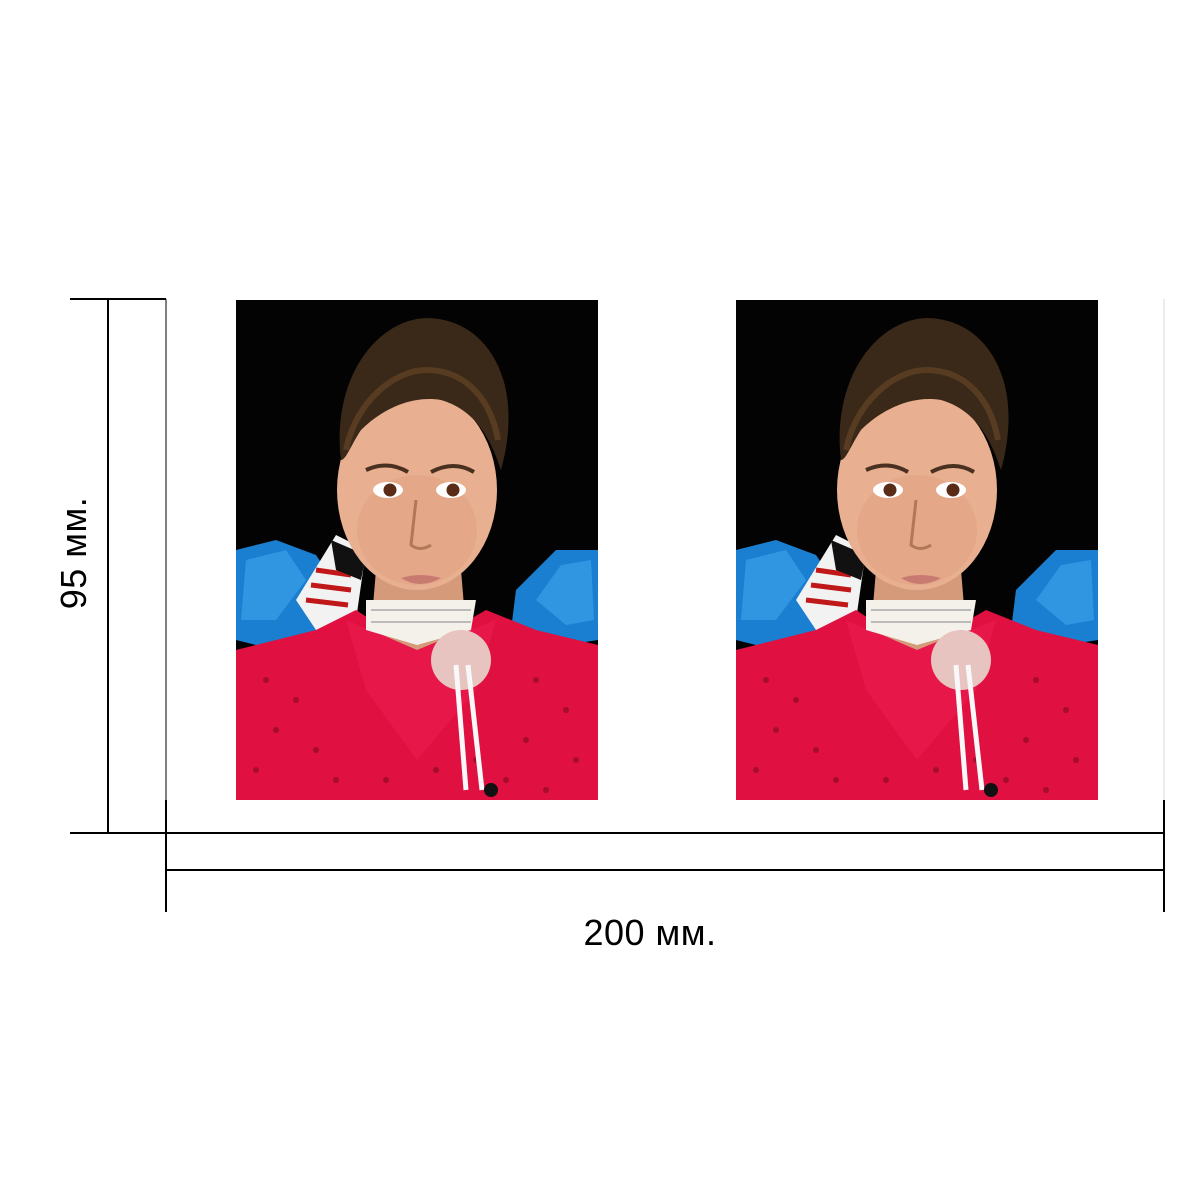  I want to click on passport-photo-left, so click(417, 550).